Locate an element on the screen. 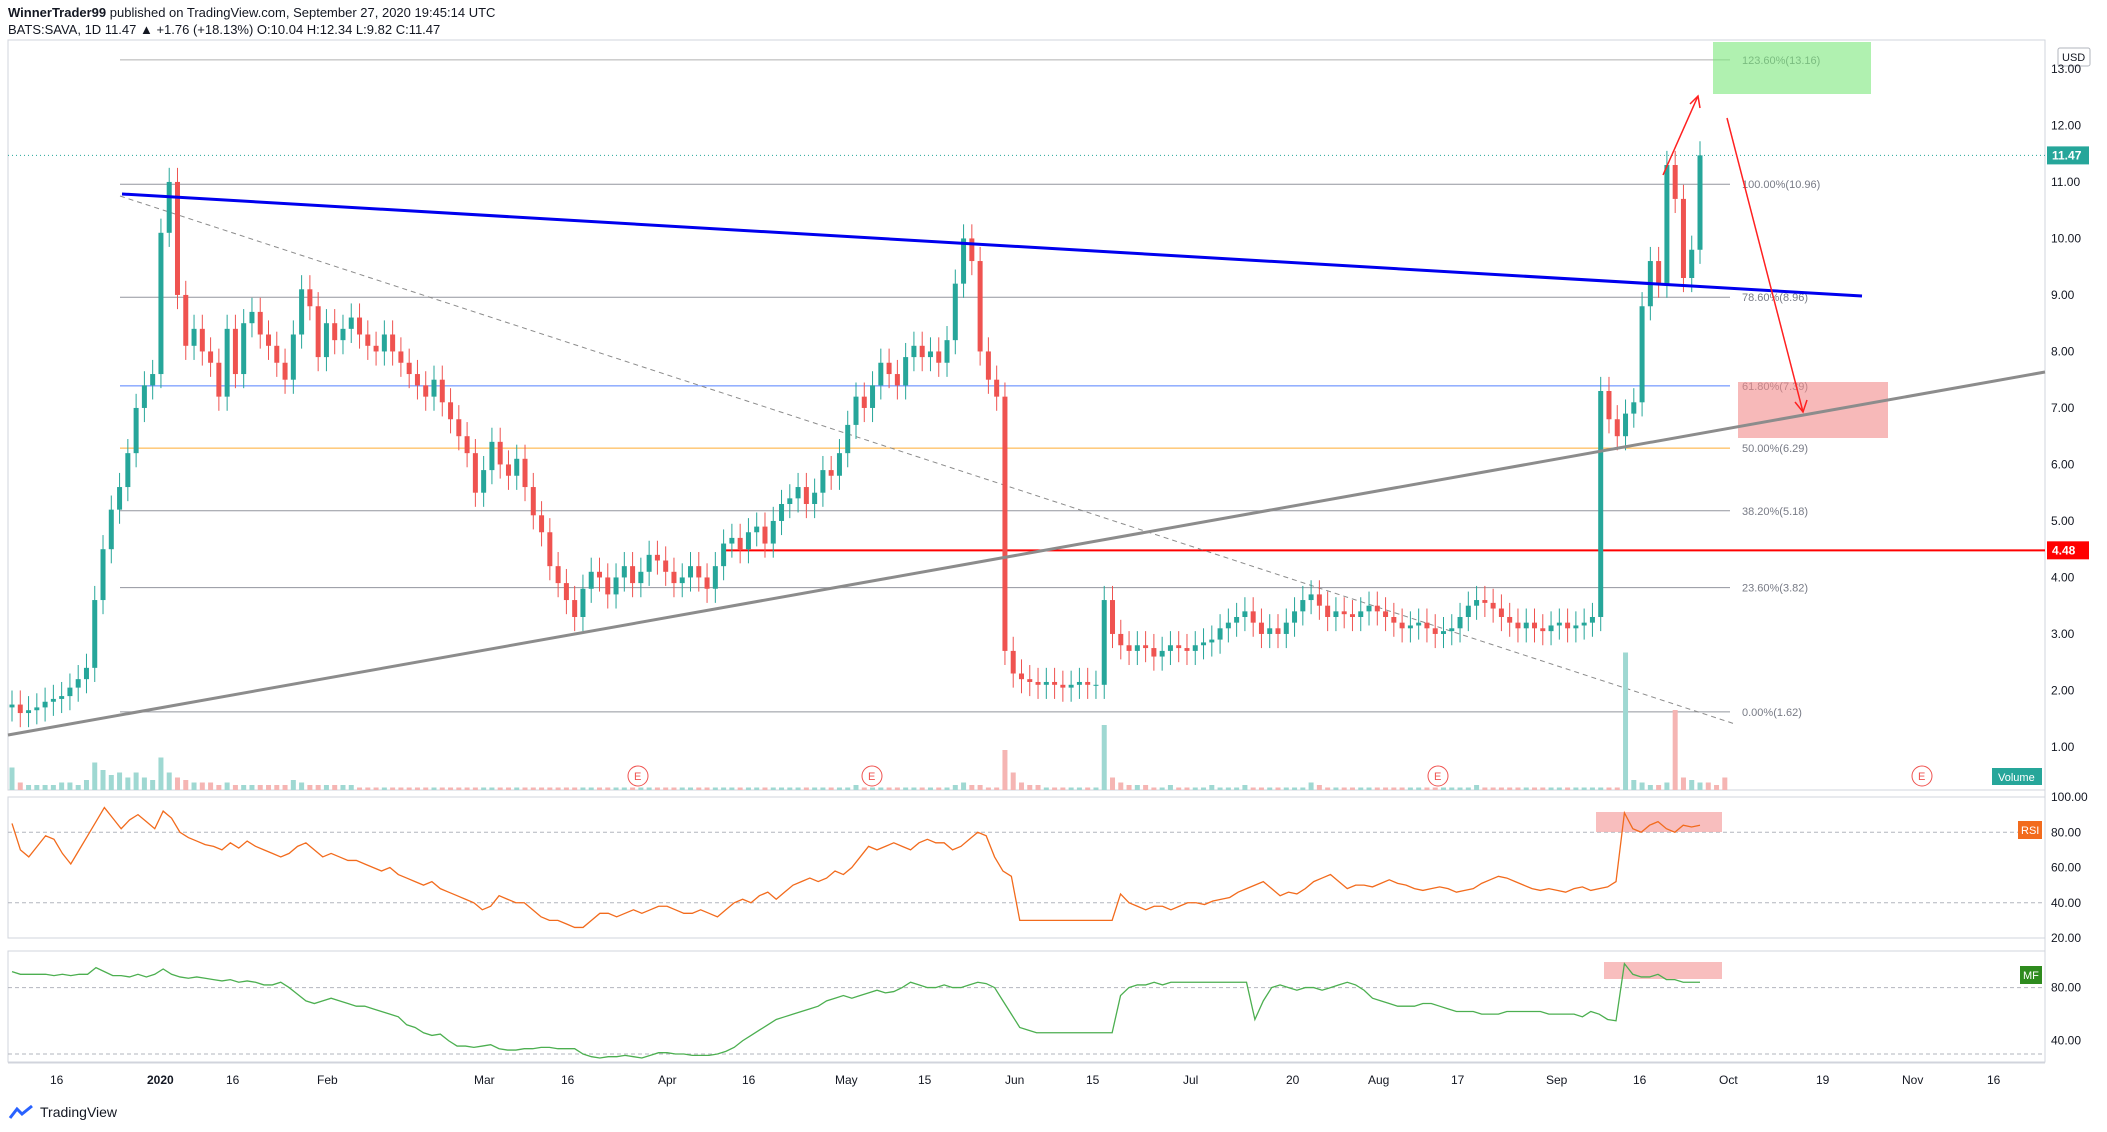  fib-level-label: 23.60%(3.82) is located at coordinates (1775, 589).